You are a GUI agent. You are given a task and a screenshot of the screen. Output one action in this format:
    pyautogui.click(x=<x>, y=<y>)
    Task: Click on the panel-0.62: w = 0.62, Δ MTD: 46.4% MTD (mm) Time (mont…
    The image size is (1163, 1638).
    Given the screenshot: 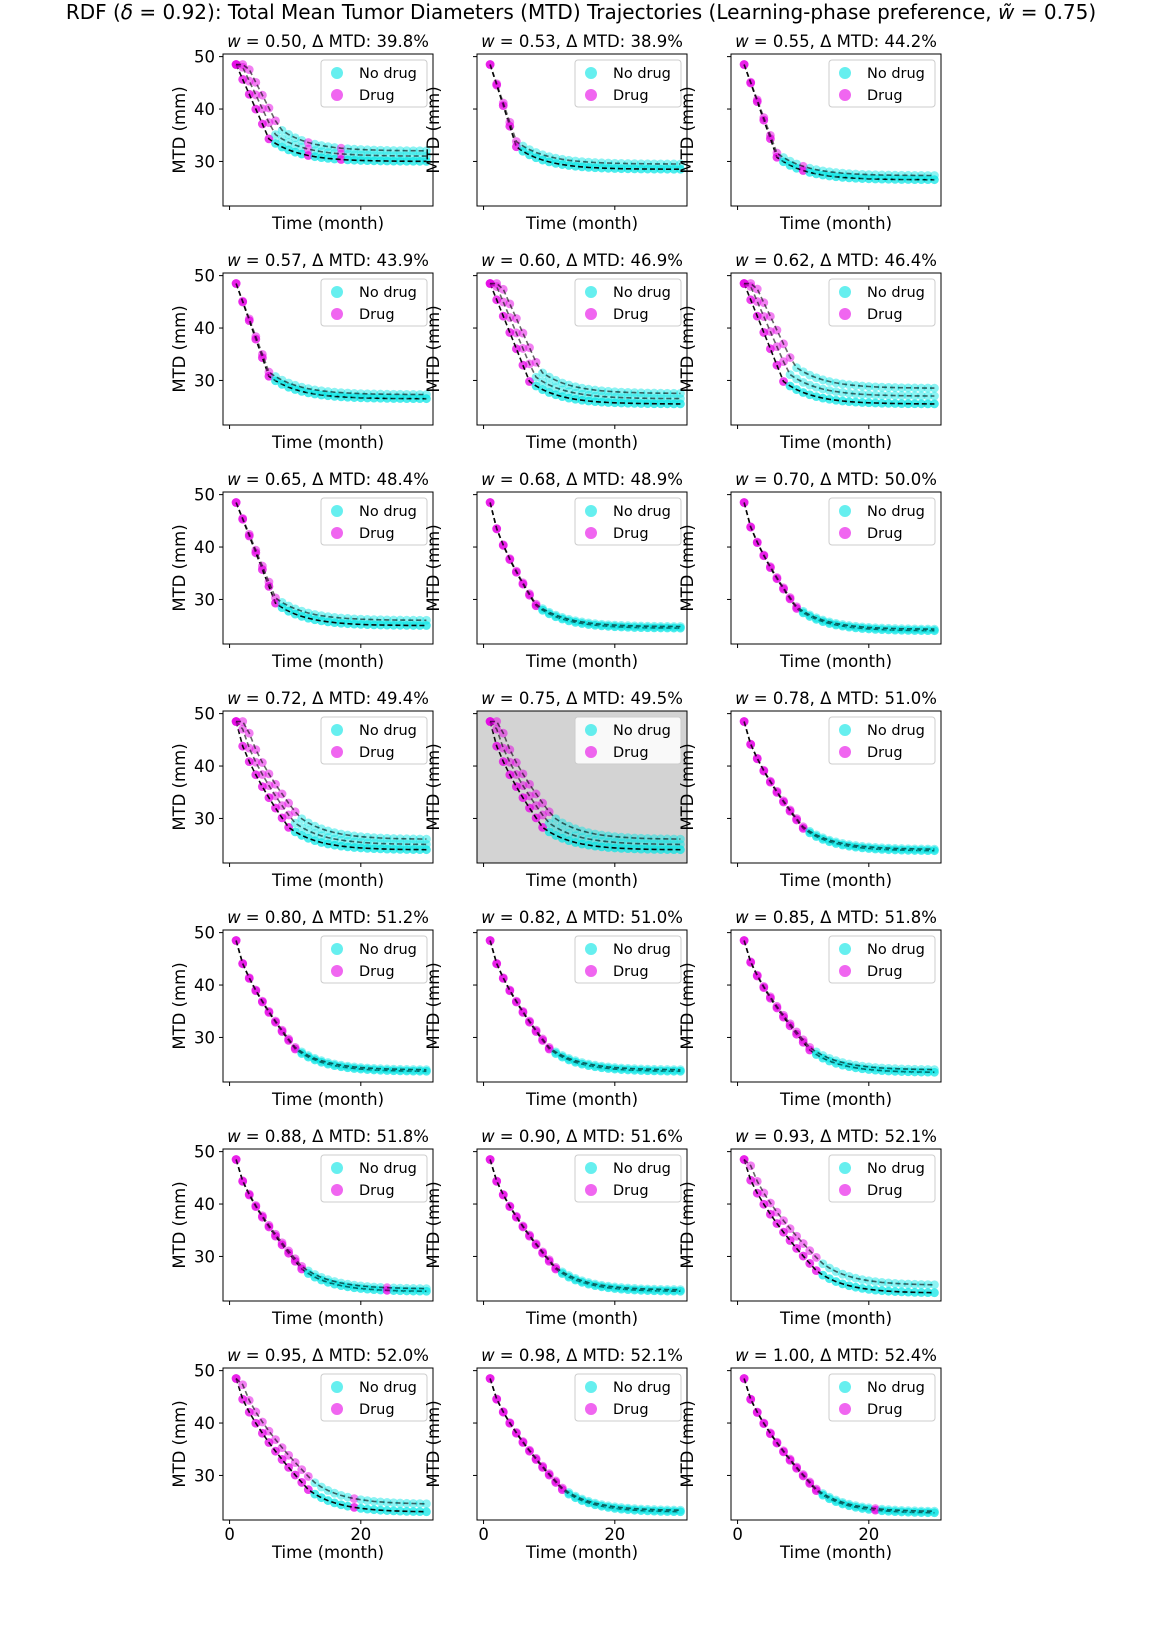 What is the action you would take?
    pyautogui.click(x=810, y=351)
    